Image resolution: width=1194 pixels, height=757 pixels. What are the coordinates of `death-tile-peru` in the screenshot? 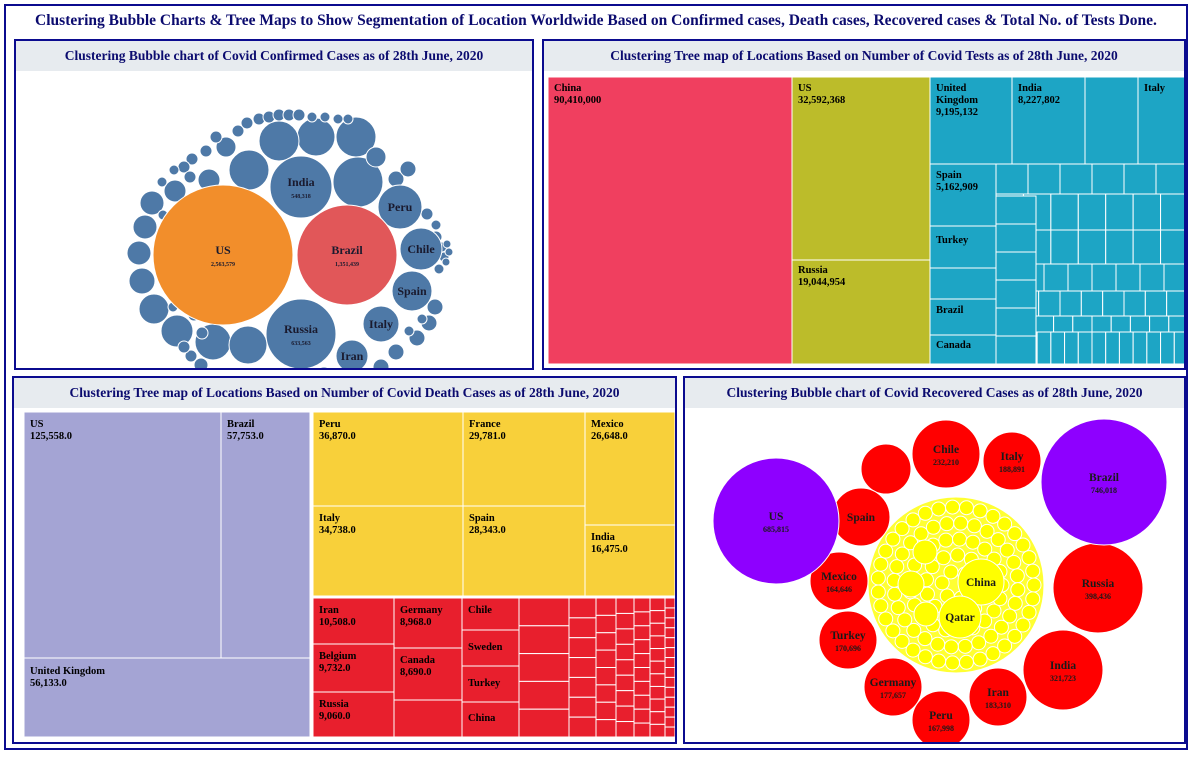 It's located at (388, 459).